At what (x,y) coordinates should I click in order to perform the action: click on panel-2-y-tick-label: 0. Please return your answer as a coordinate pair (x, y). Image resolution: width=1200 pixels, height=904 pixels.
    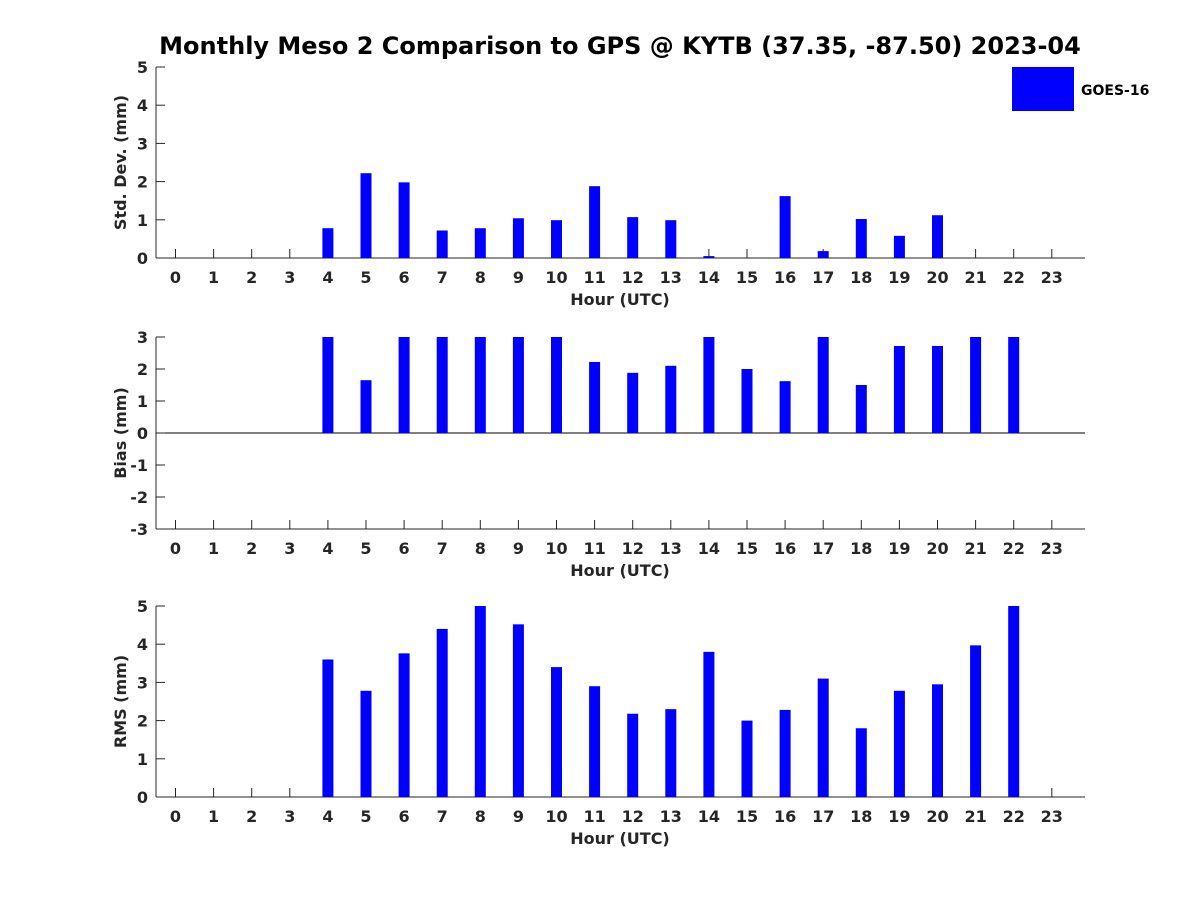
    Looking at the image, I should click on (142, 433).